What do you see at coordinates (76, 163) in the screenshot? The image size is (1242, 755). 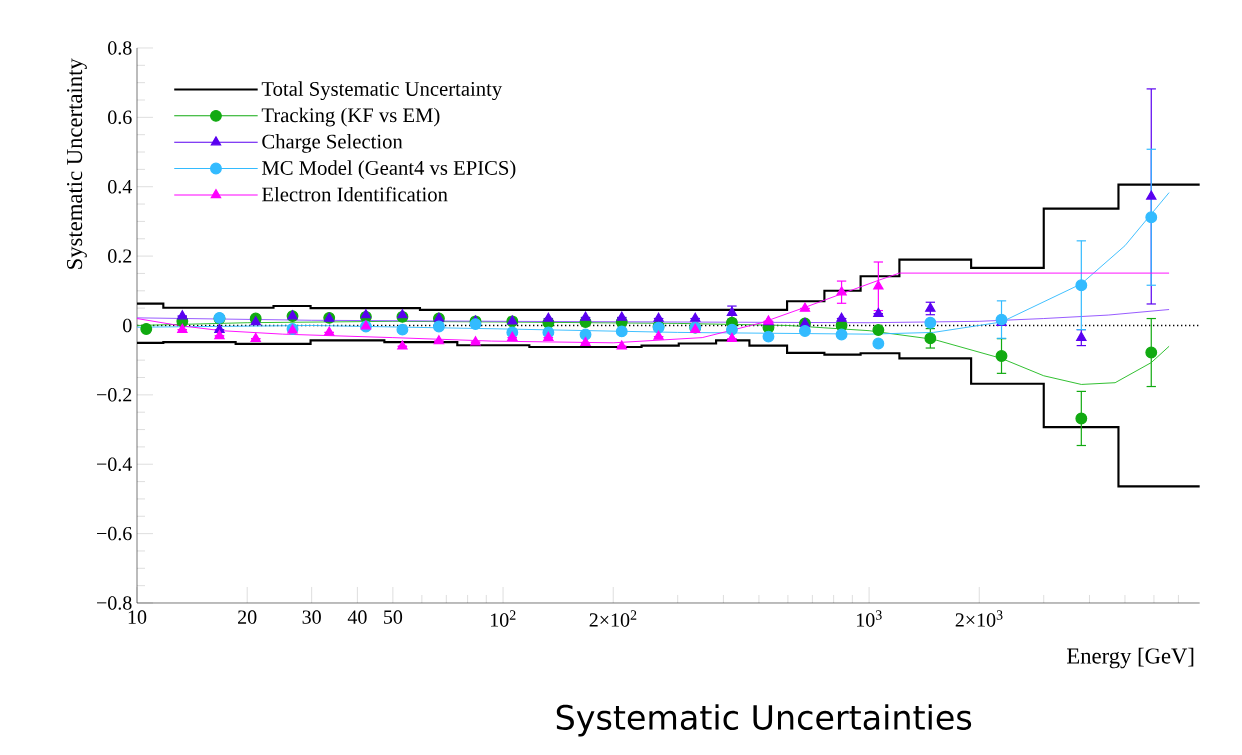 I see `y-axis-title: Systematic Uncertainty` at bounding box center [76, 163].